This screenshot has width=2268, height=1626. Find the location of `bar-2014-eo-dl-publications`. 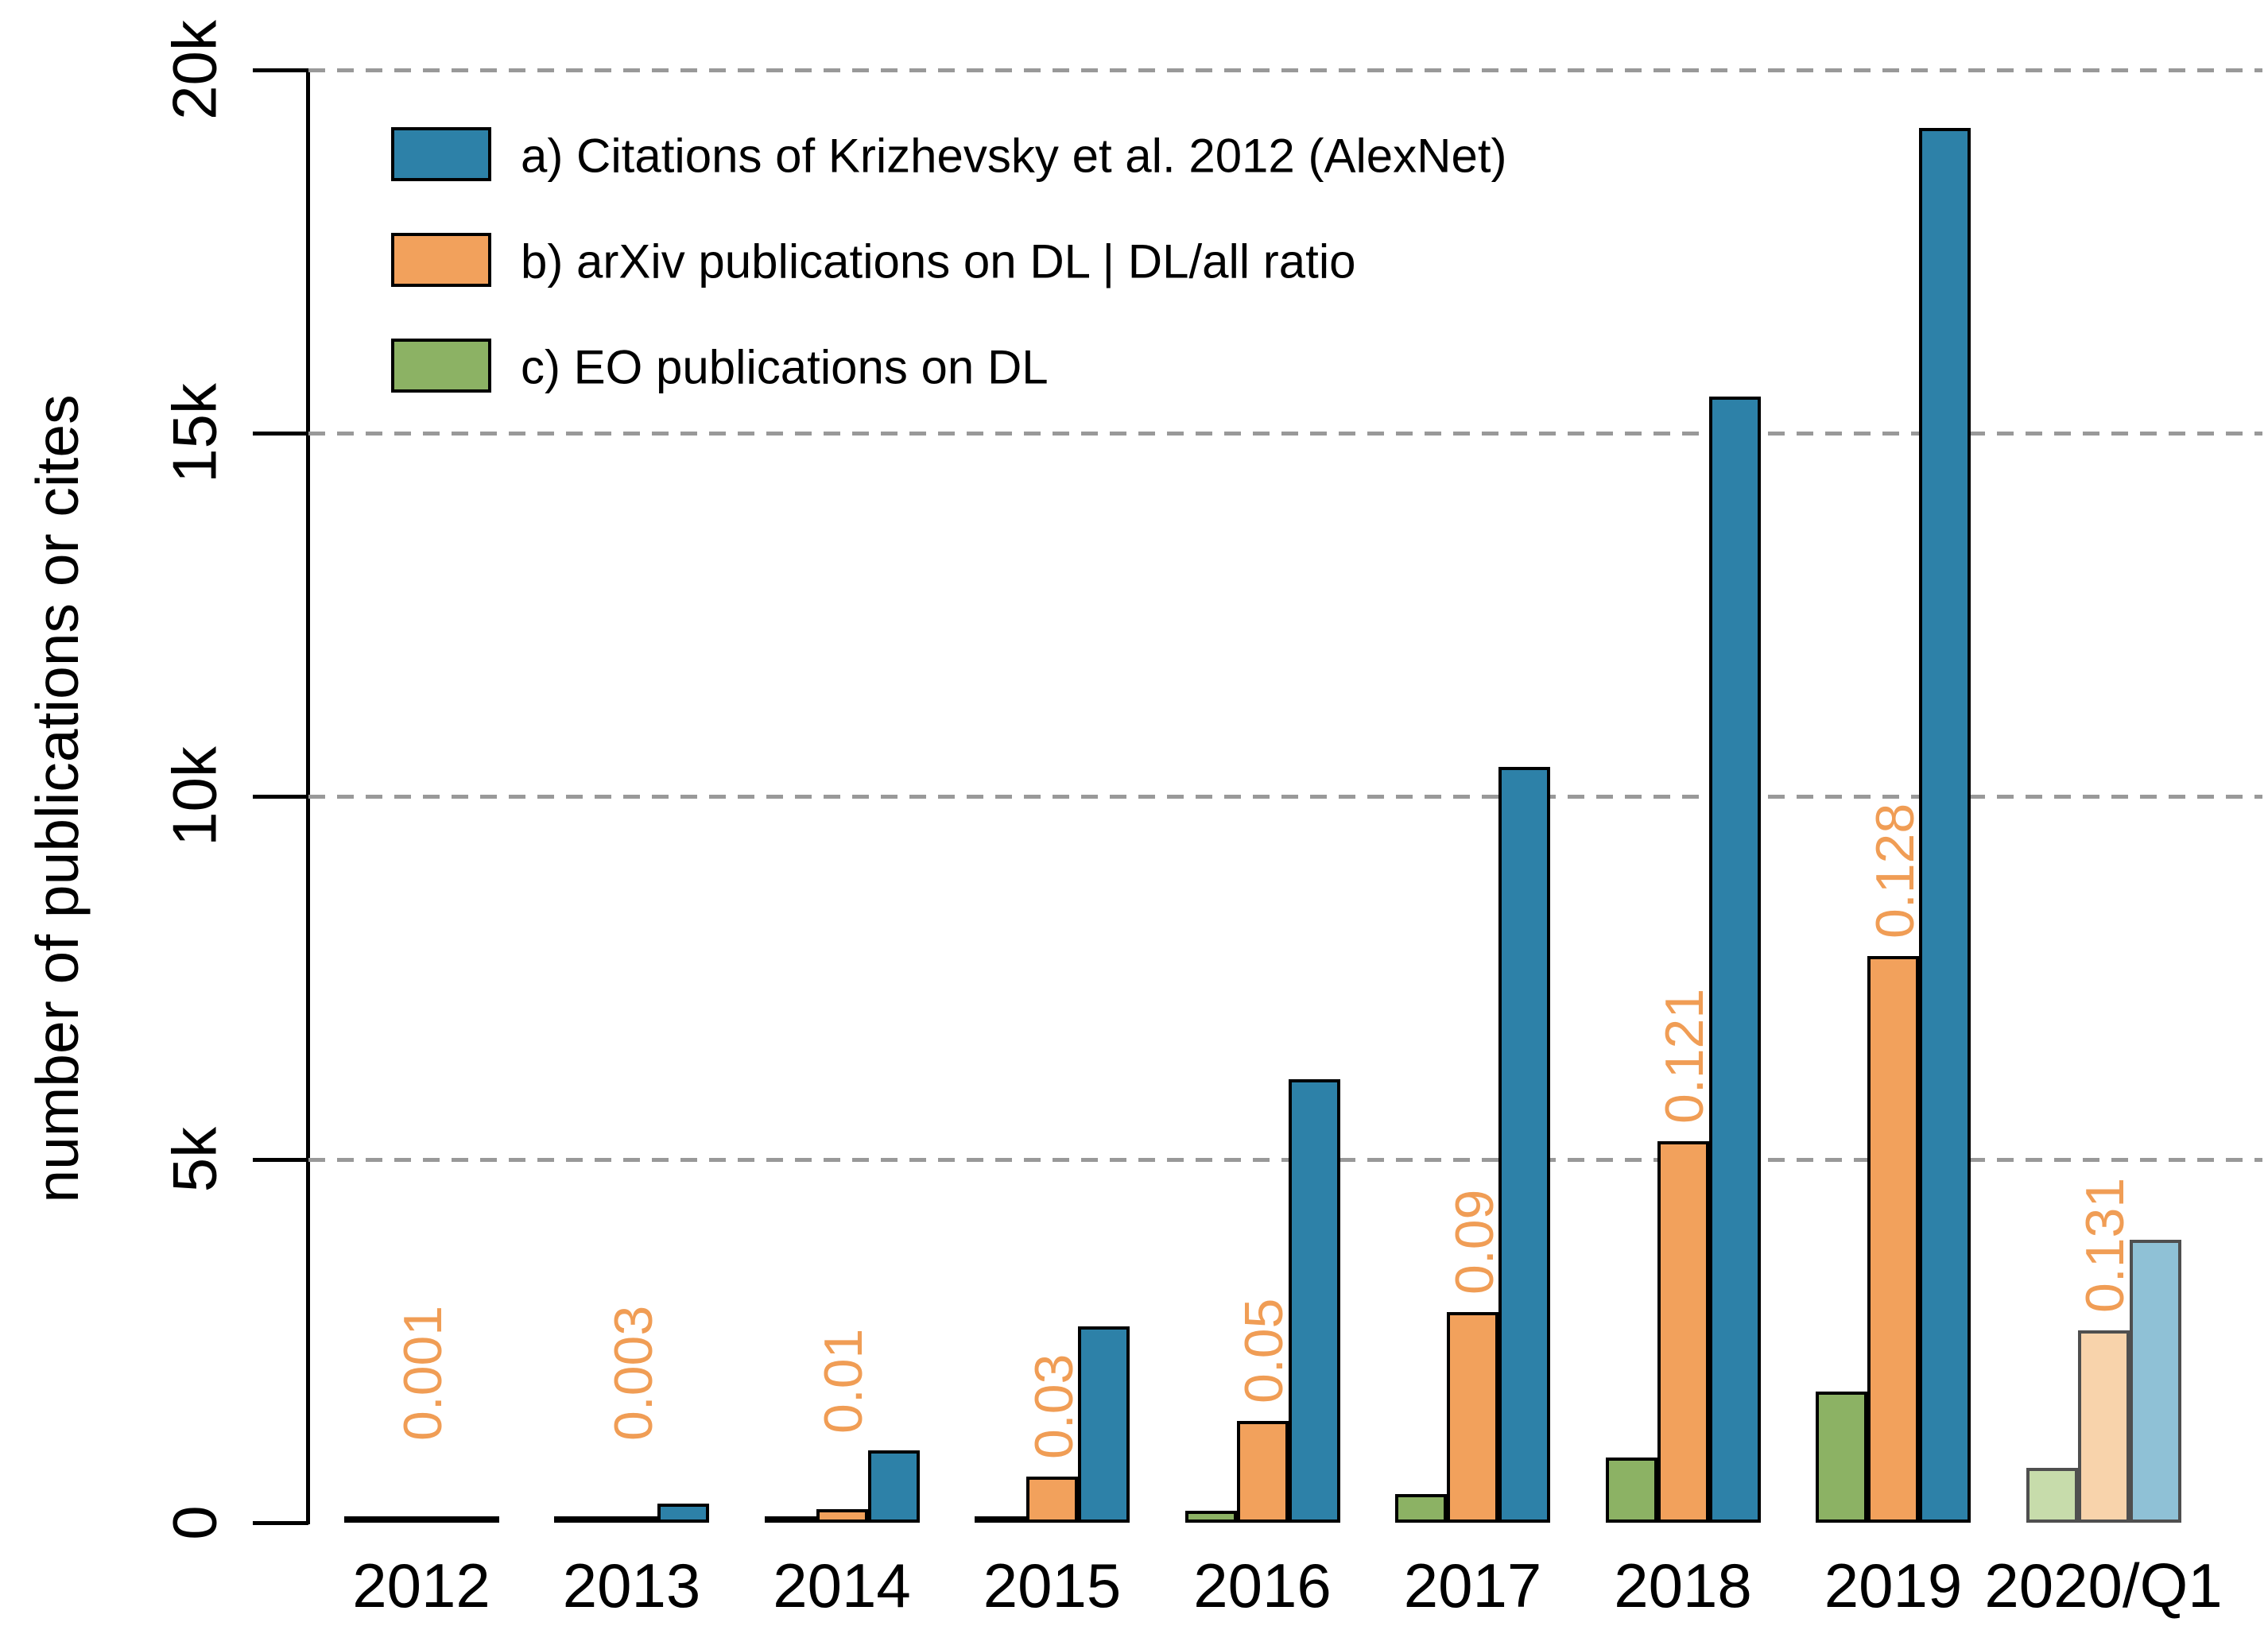

bar-2014-eo-dl-publications is located at coordinates (790, 1519).